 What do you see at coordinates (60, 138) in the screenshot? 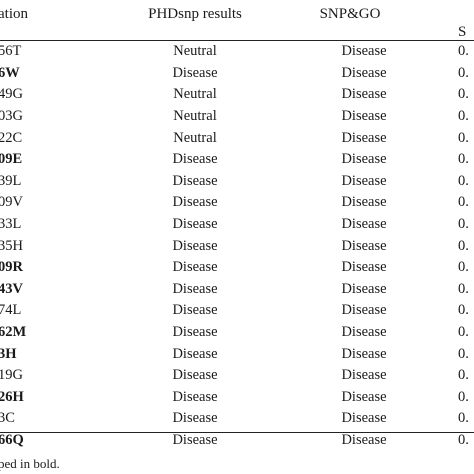
I see `mutation-cell: 22C` at bounding box center [60, 138].